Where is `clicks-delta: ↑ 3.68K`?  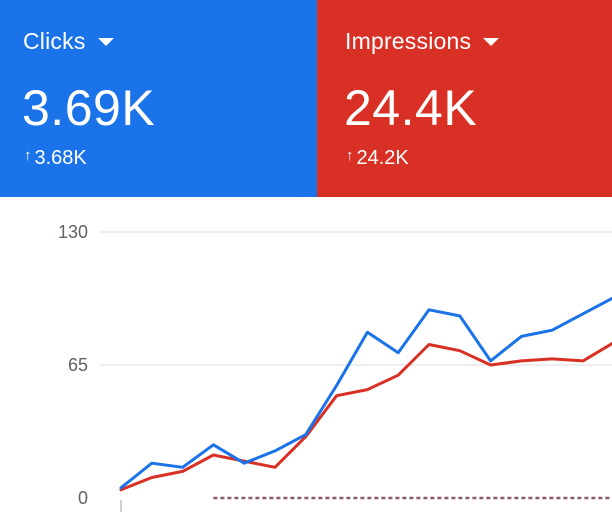
clicks-delta: ↑ 3.68K is located at coordinates (55, 158).